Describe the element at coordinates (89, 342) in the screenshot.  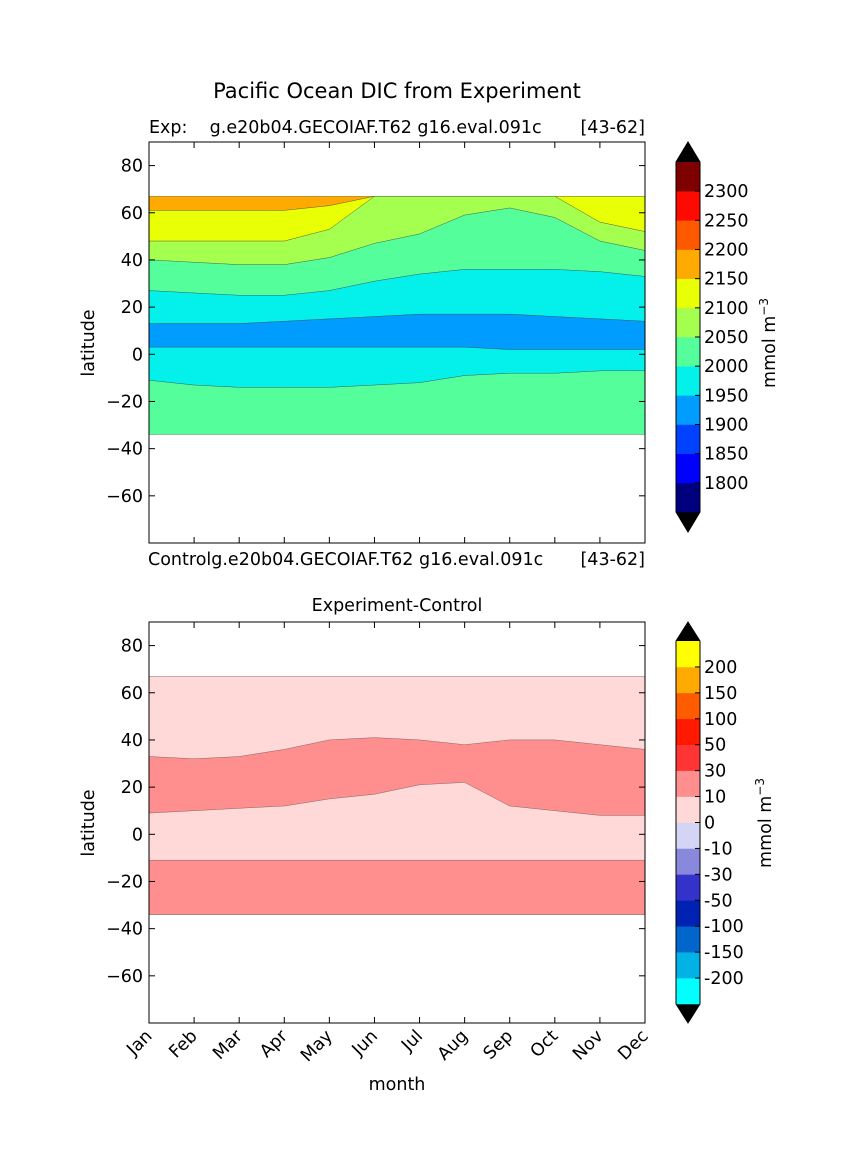
I see `top-ylabel: latitude` at that location.